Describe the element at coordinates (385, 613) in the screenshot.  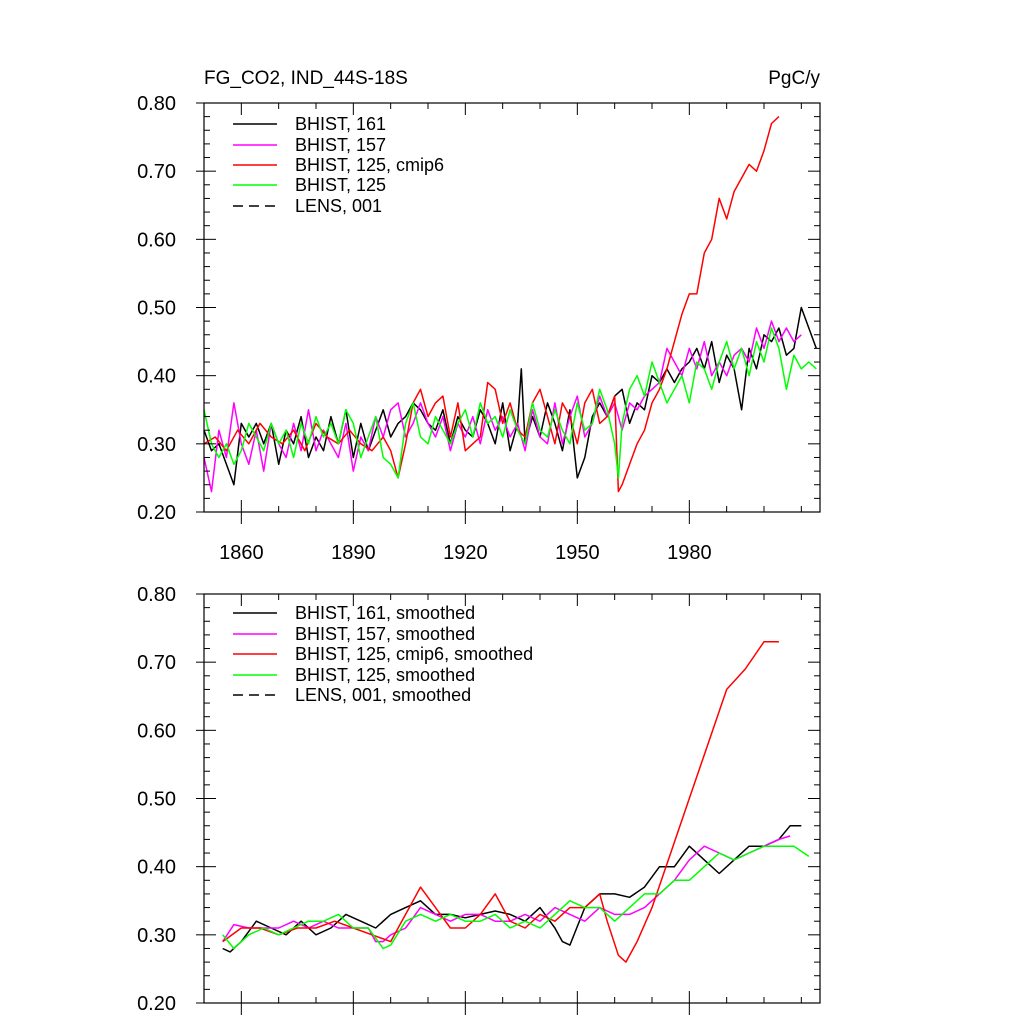
I see `legend-label: BHIST, 161, smoothed` at that location.